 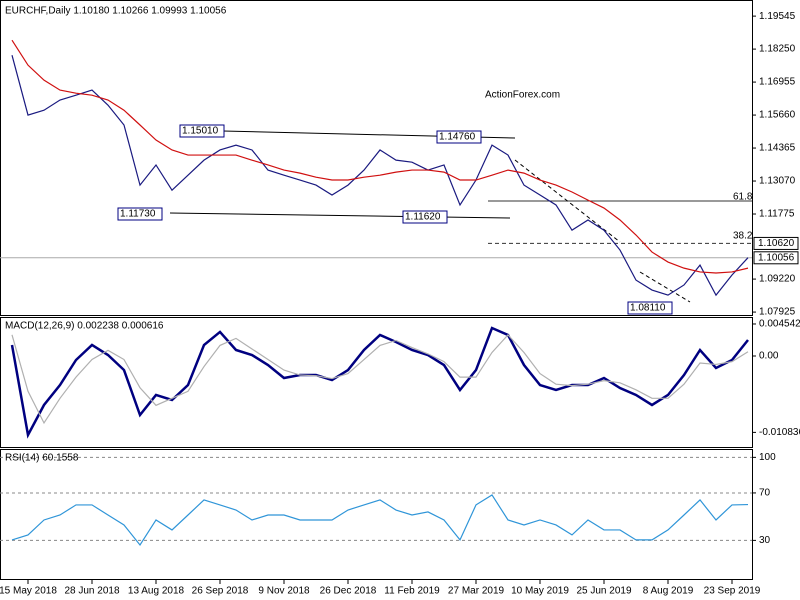 I want to click on y-tick-label: 1.07925, so click(x=777, y=312).